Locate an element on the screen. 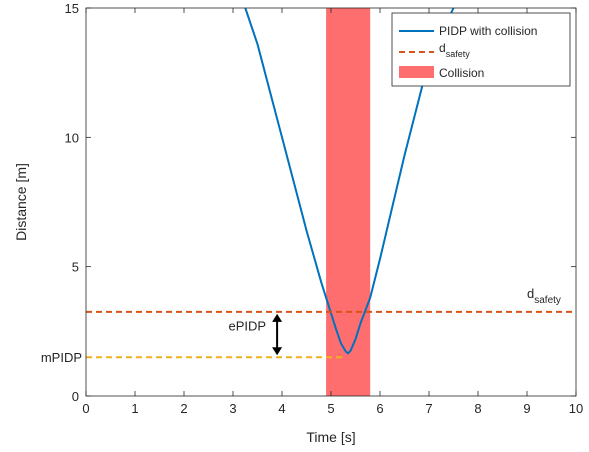 Image resolution: width=589 pixels, height=452 pixels. x-tick-label: 2 is located at coordinates (183, 408).